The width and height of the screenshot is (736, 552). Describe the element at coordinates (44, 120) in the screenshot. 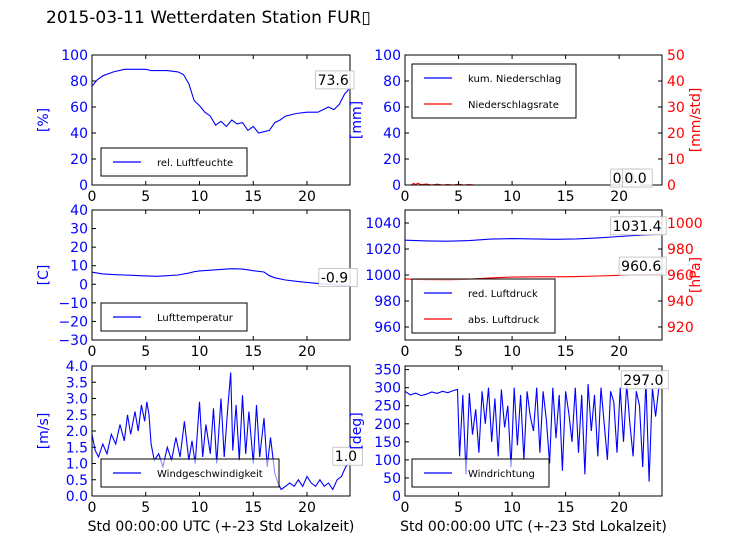

I see `y-axis-label: [%]` at that location.